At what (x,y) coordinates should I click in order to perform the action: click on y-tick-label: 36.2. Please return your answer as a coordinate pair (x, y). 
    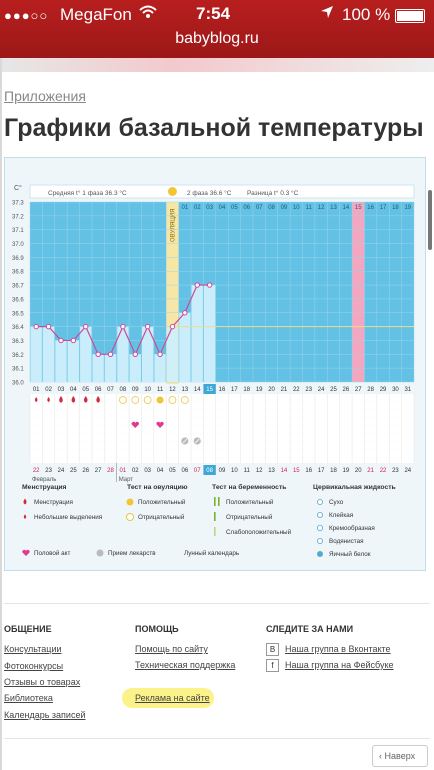
    Looking at the image, I should click on (18, 356).